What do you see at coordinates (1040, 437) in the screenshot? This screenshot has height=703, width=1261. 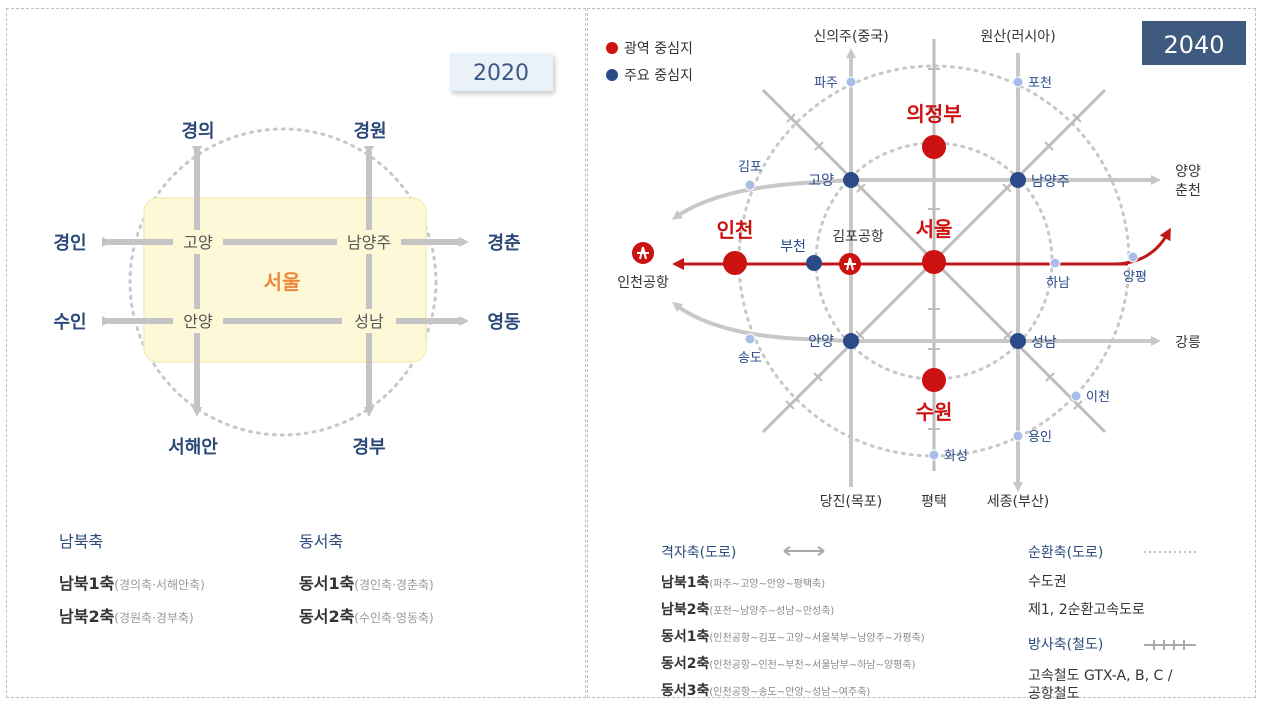 I see `label-yongin: 용인` at bounding box center [1040, 437].